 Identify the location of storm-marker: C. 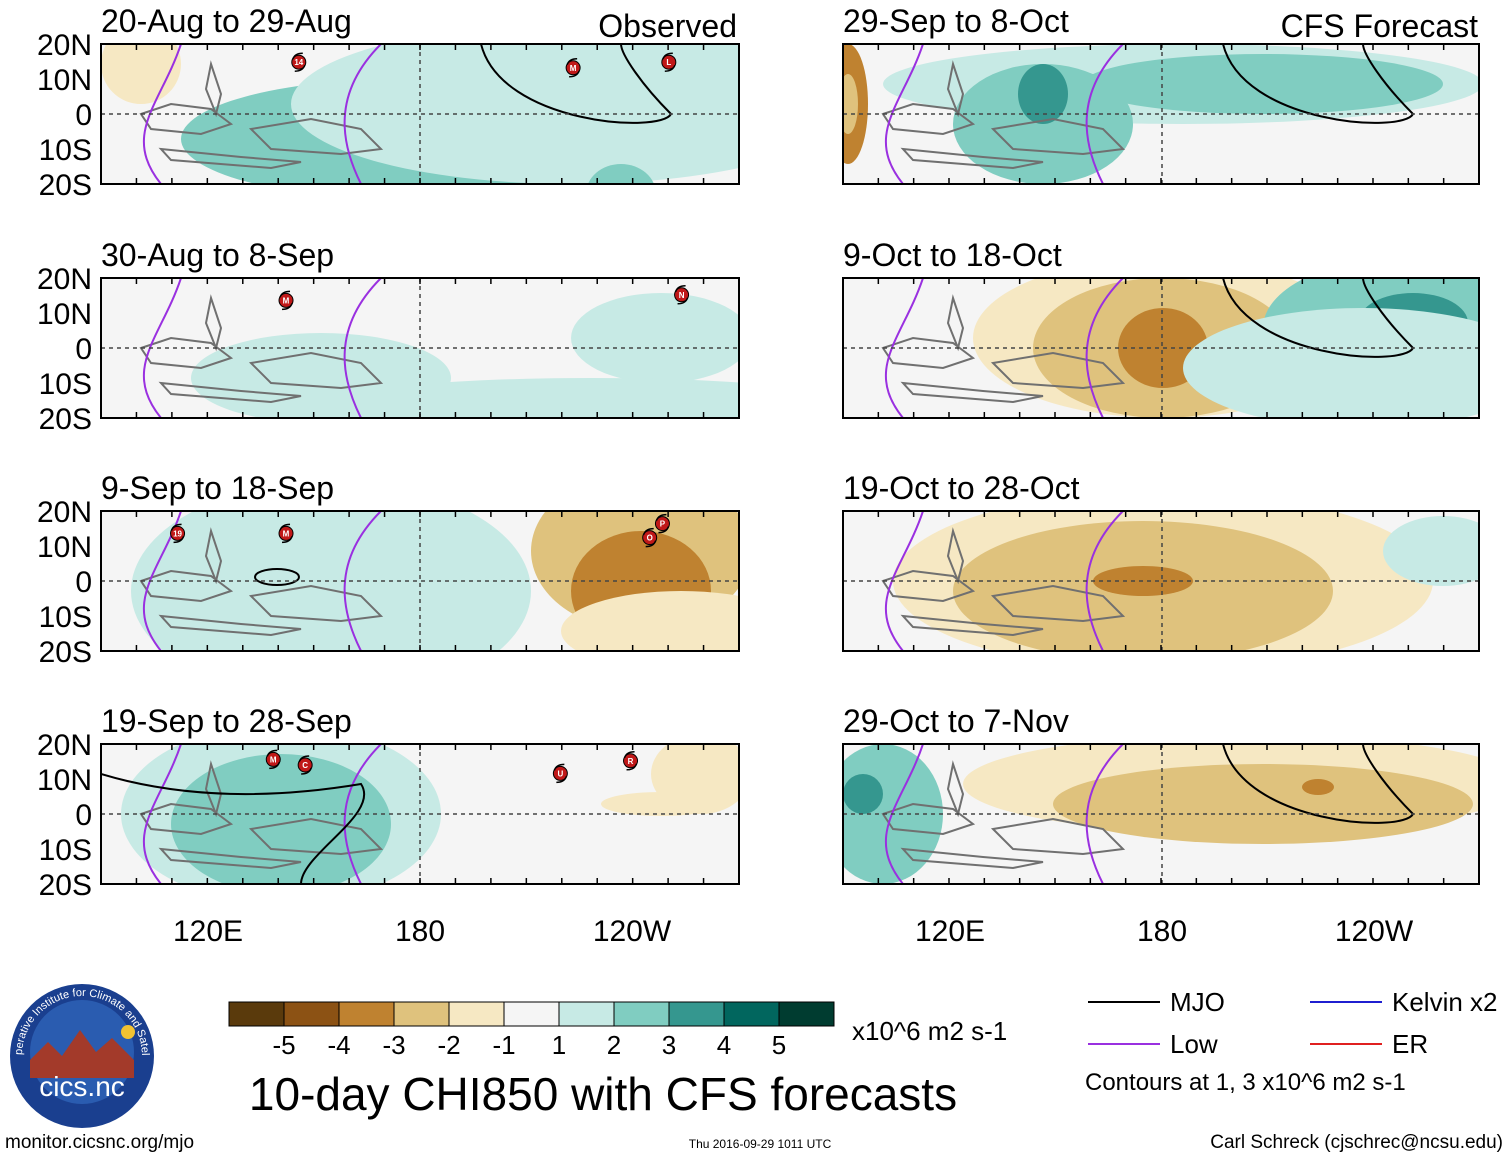
(305, 765).